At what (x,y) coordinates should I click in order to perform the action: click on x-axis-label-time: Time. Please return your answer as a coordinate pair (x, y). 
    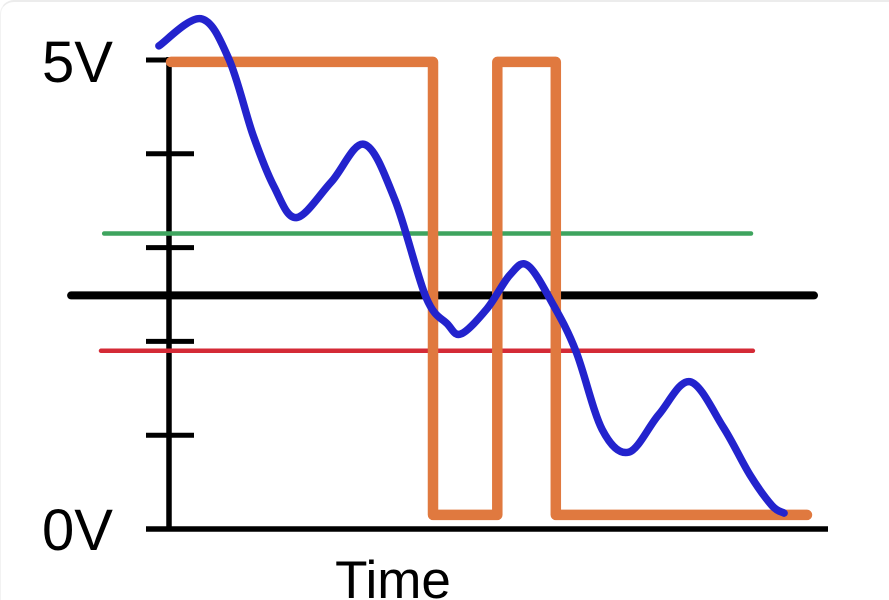
    Looking at the image, I should click on (393, 575).